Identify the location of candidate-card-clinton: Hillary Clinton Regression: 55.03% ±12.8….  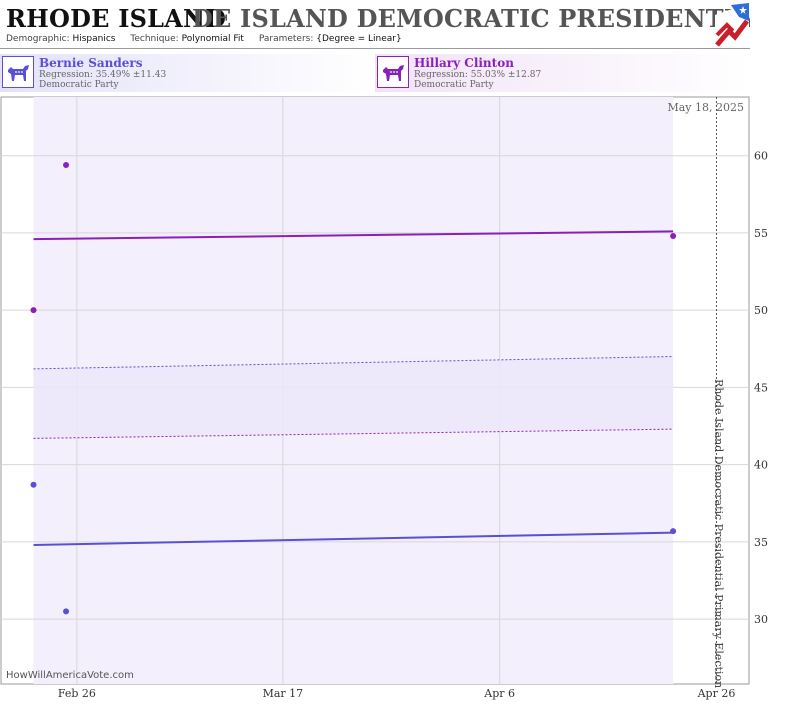
(562, 73).